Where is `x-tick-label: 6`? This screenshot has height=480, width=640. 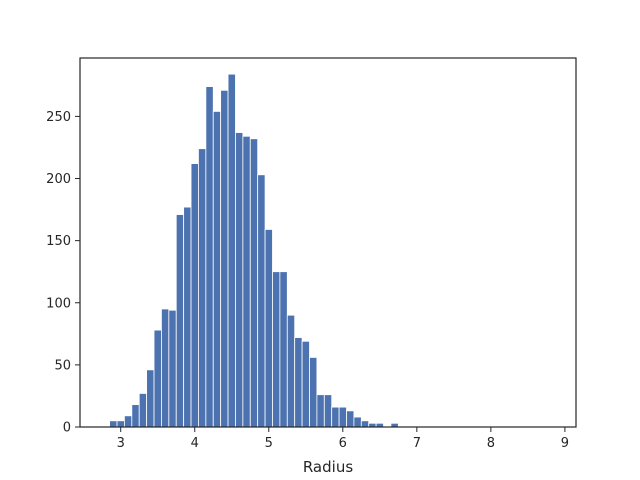 x-tick-label: 6 is located at coordinates (343, 443).